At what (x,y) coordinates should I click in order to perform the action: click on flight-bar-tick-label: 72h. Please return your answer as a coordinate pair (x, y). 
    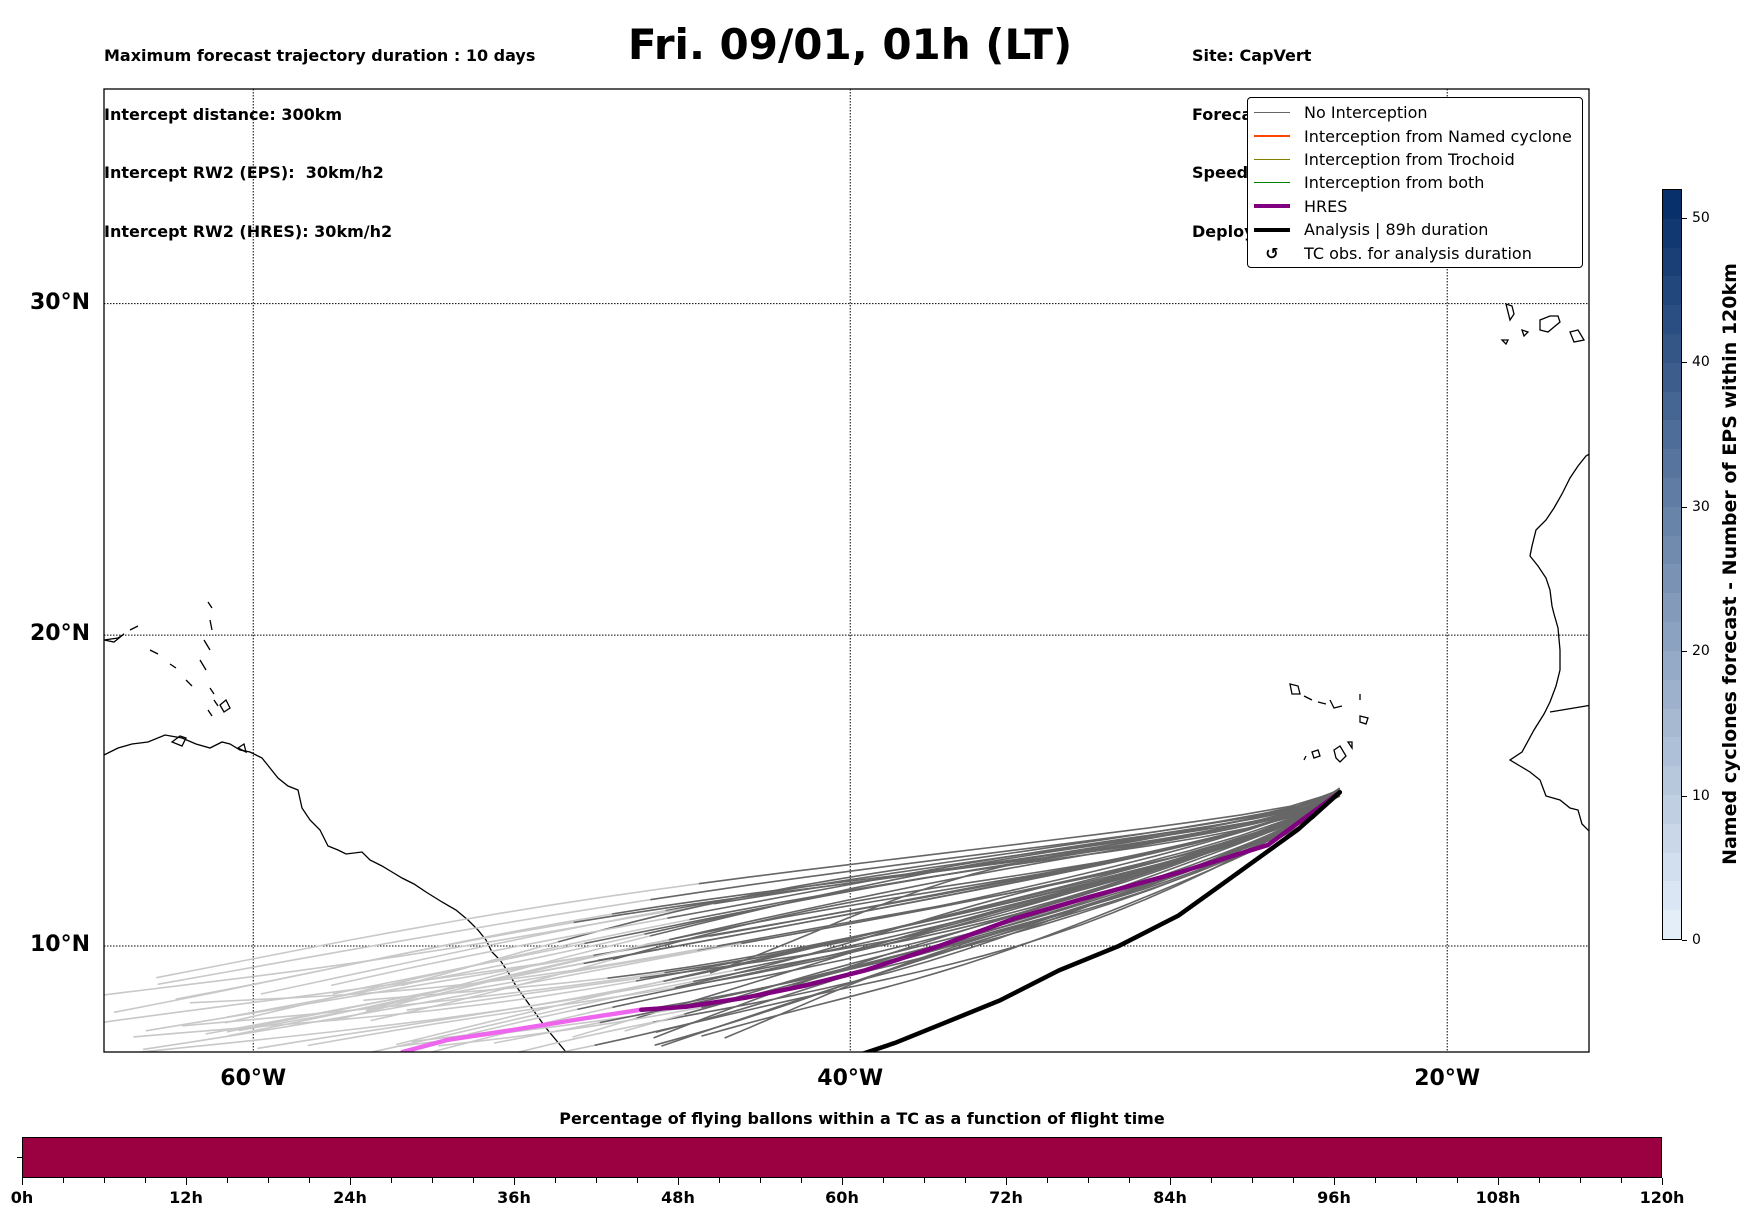
    Looking at the image, I should click on (1006, 1197).